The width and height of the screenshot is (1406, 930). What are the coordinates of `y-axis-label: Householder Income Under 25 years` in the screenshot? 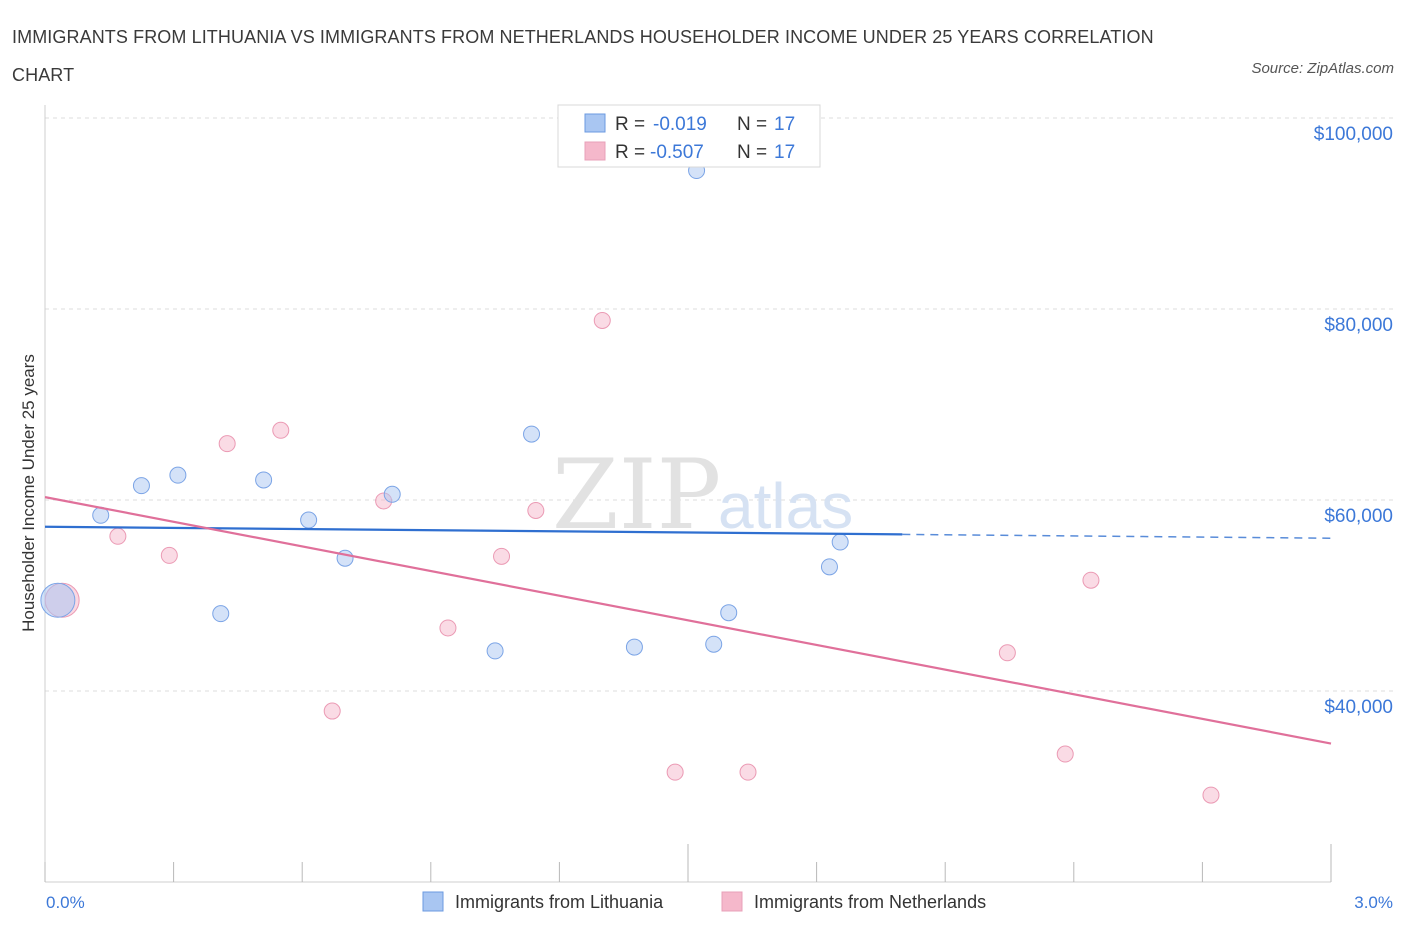 It's located at (28, 493).